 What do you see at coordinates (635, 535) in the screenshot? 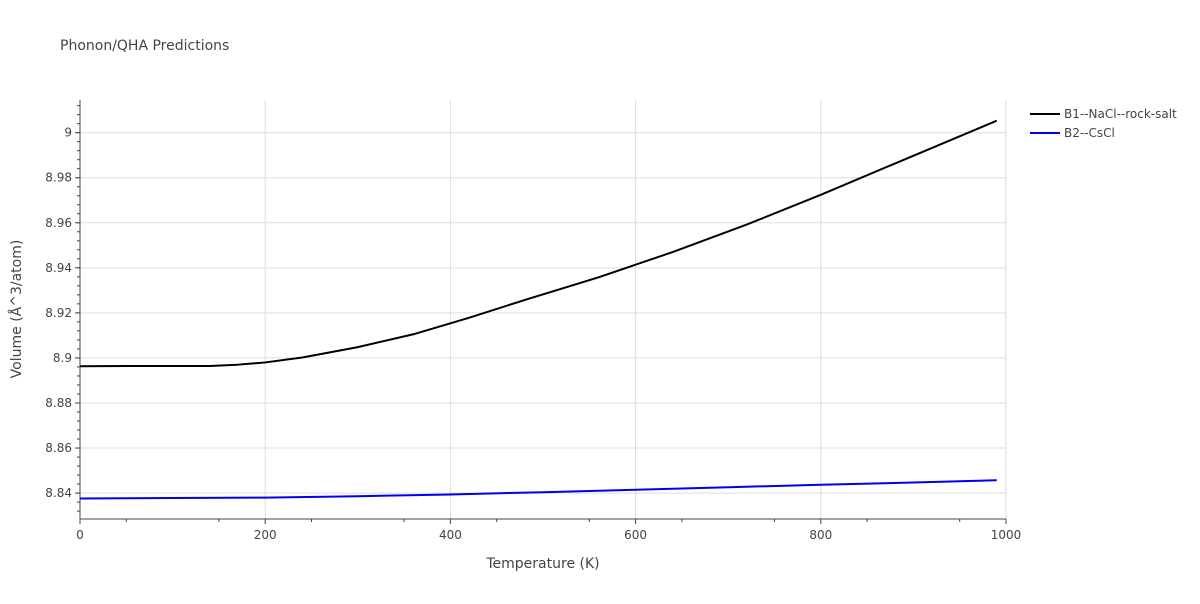
I see `x-tick-label: 600` at bounding box center [635, 535].